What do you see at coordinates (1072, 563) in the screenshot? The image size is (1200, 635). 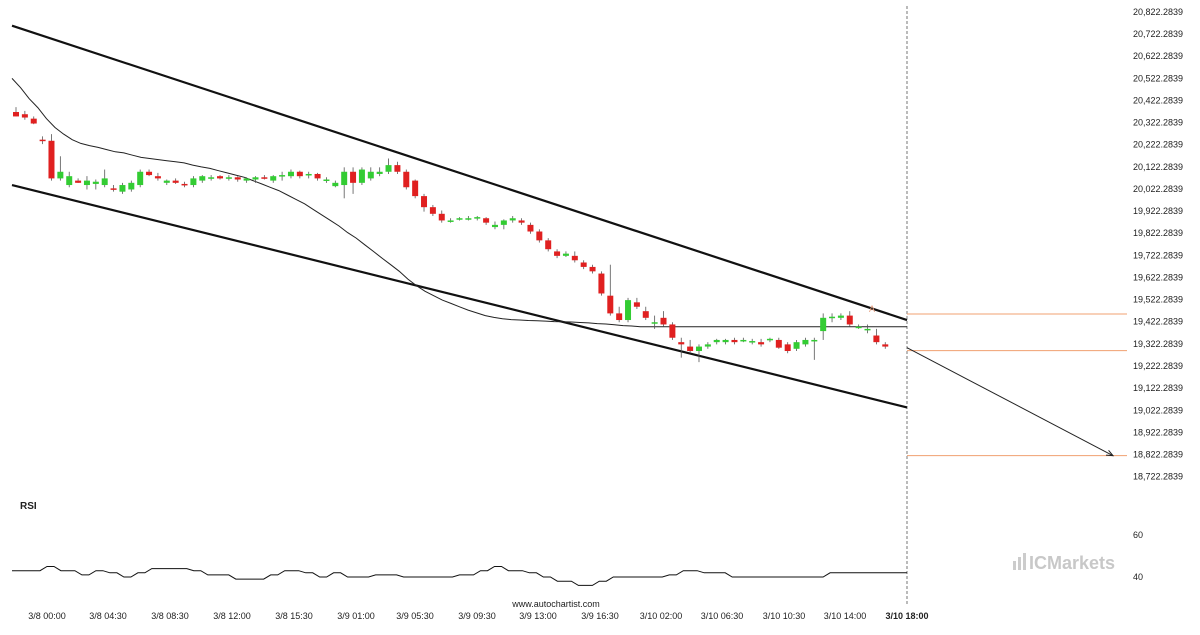 I see `svg-text: ICMarkets` at bounding box center [1072, 563].